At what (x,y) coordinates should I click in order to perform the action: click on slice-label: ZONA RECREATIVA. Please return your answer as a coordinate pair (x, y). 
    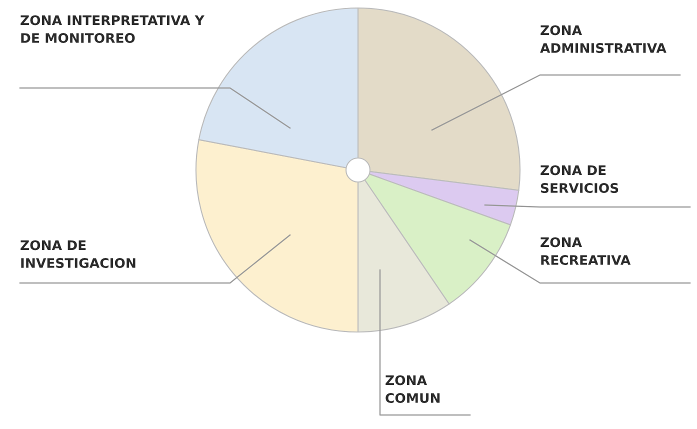
    Looking at the image, I should click on (585, 251).